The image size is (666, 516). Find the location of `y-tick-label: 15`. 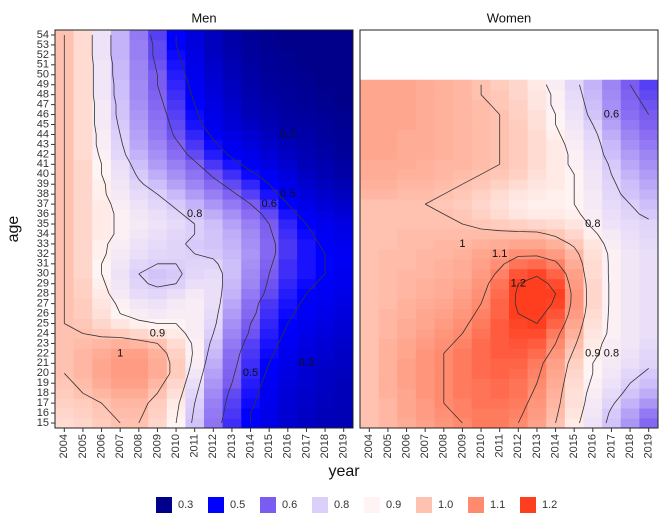

y-tick-label: 15 is located at coordinates (43, 423).